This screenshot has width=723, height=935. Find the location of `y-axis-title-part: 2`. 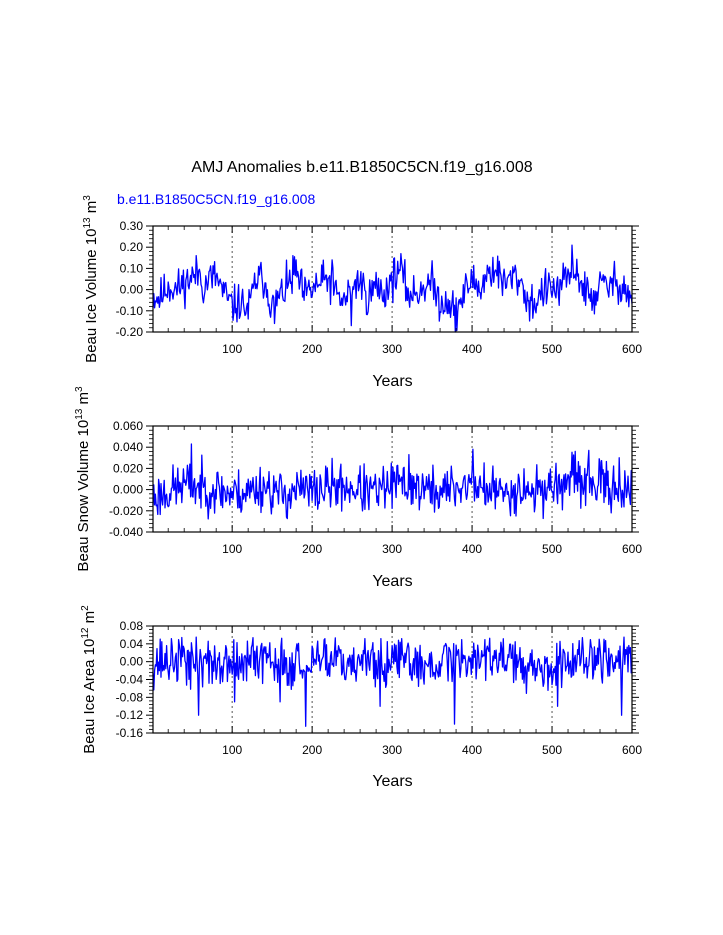

y-axis-title-part: 2 is located at coordinates (85, 608).